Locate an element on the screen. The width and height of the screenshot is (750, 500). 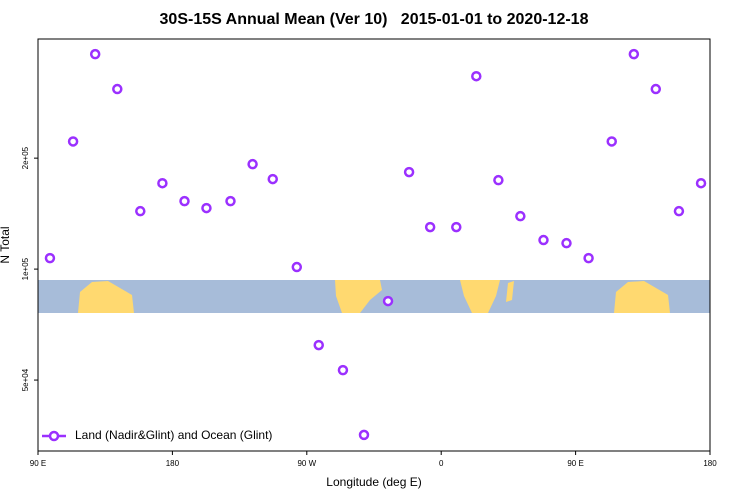
x-axis-label: Longitude (deg E) is located at coordinates (373, 482).